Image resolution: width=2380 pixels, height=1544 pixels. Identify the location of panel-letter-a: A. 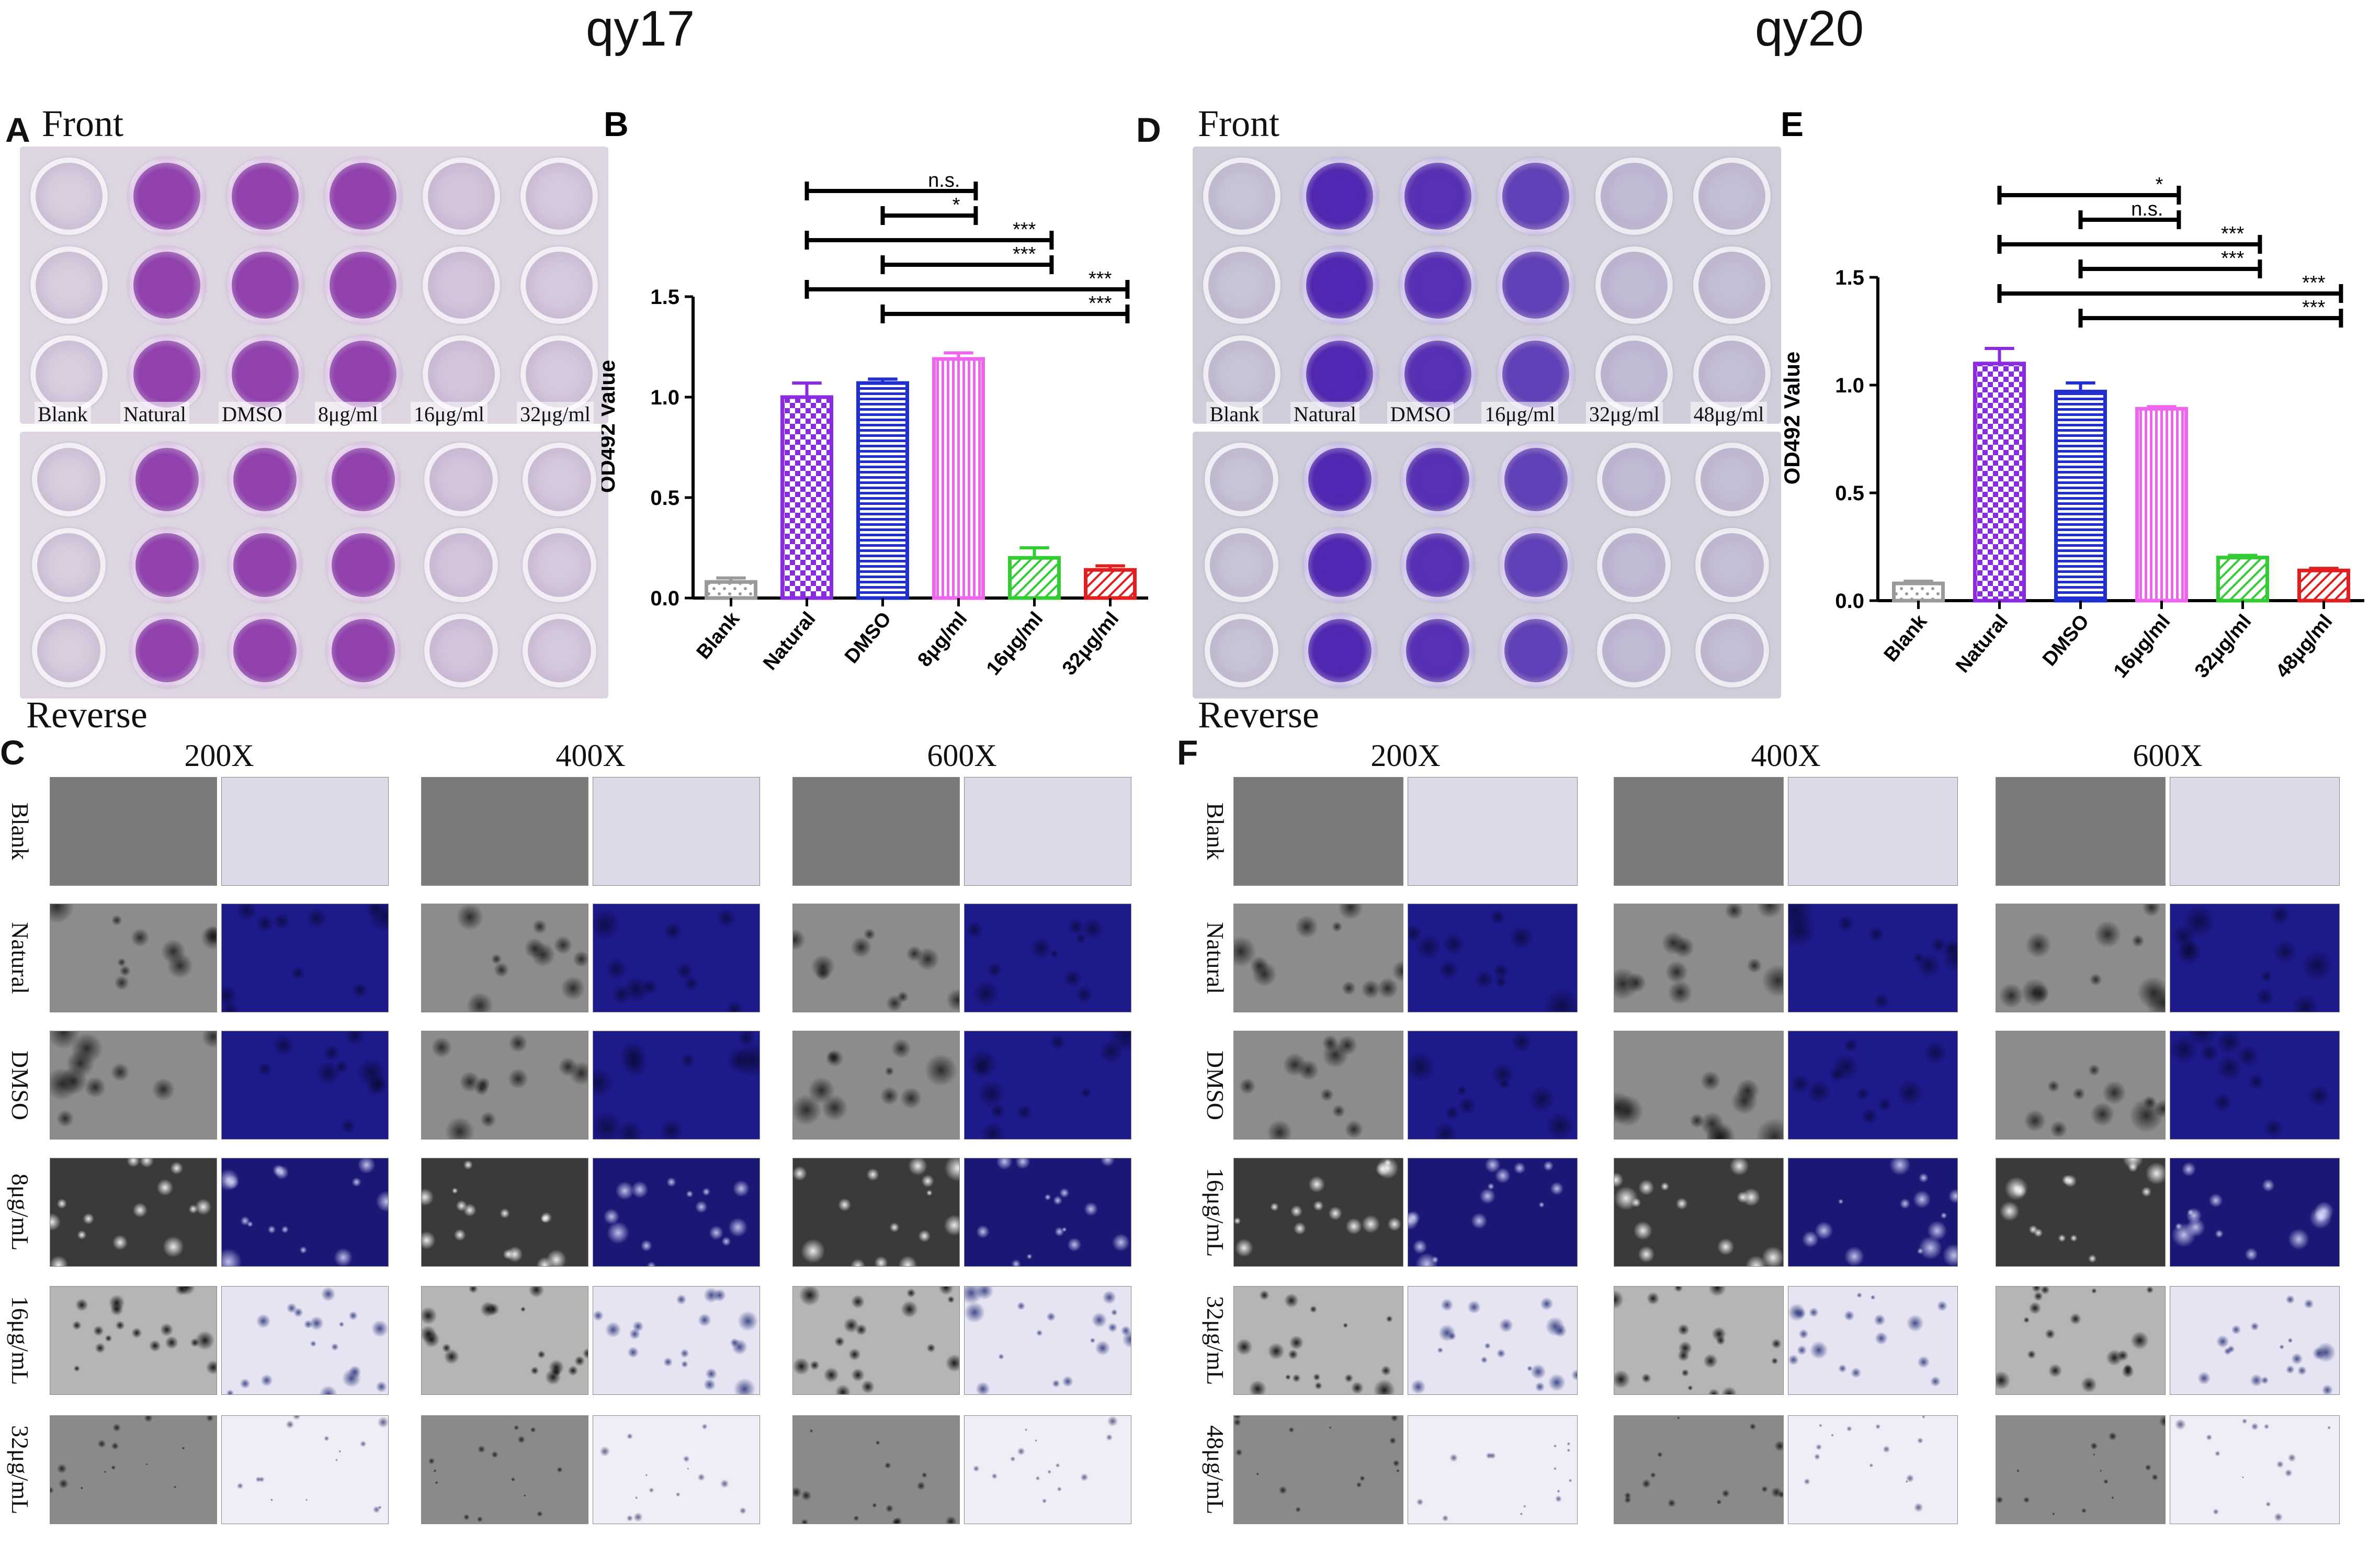
(18, 129).